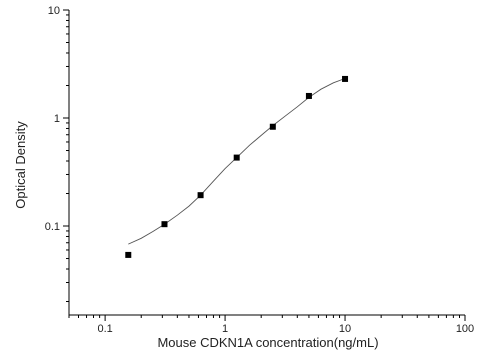 This screenshot has width=477, height=353. What do you see at coordinates (104, 329) in the screenshot?
I see `x-tick-label: 0.1` at bounding box center [104, 329].